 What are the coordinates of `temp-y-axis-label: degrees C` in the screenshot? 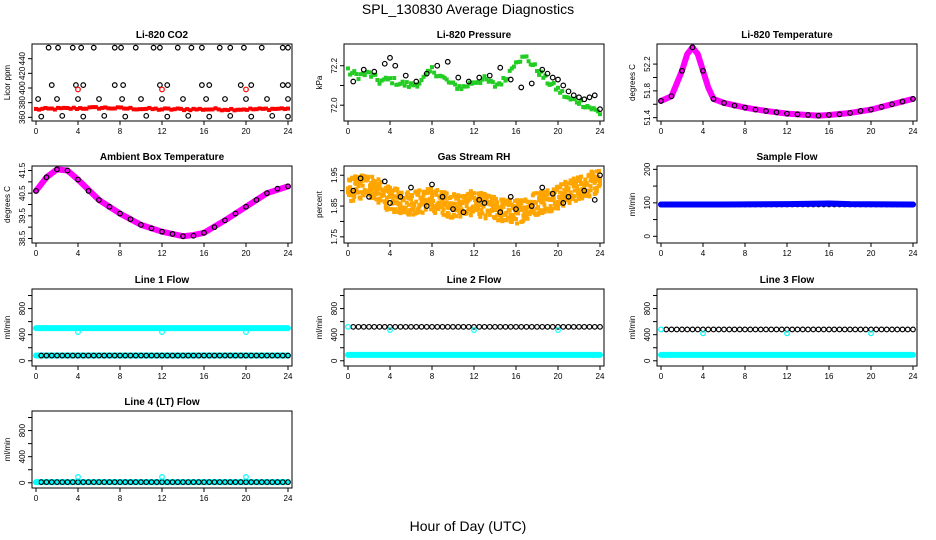 It's located at (632, 82).